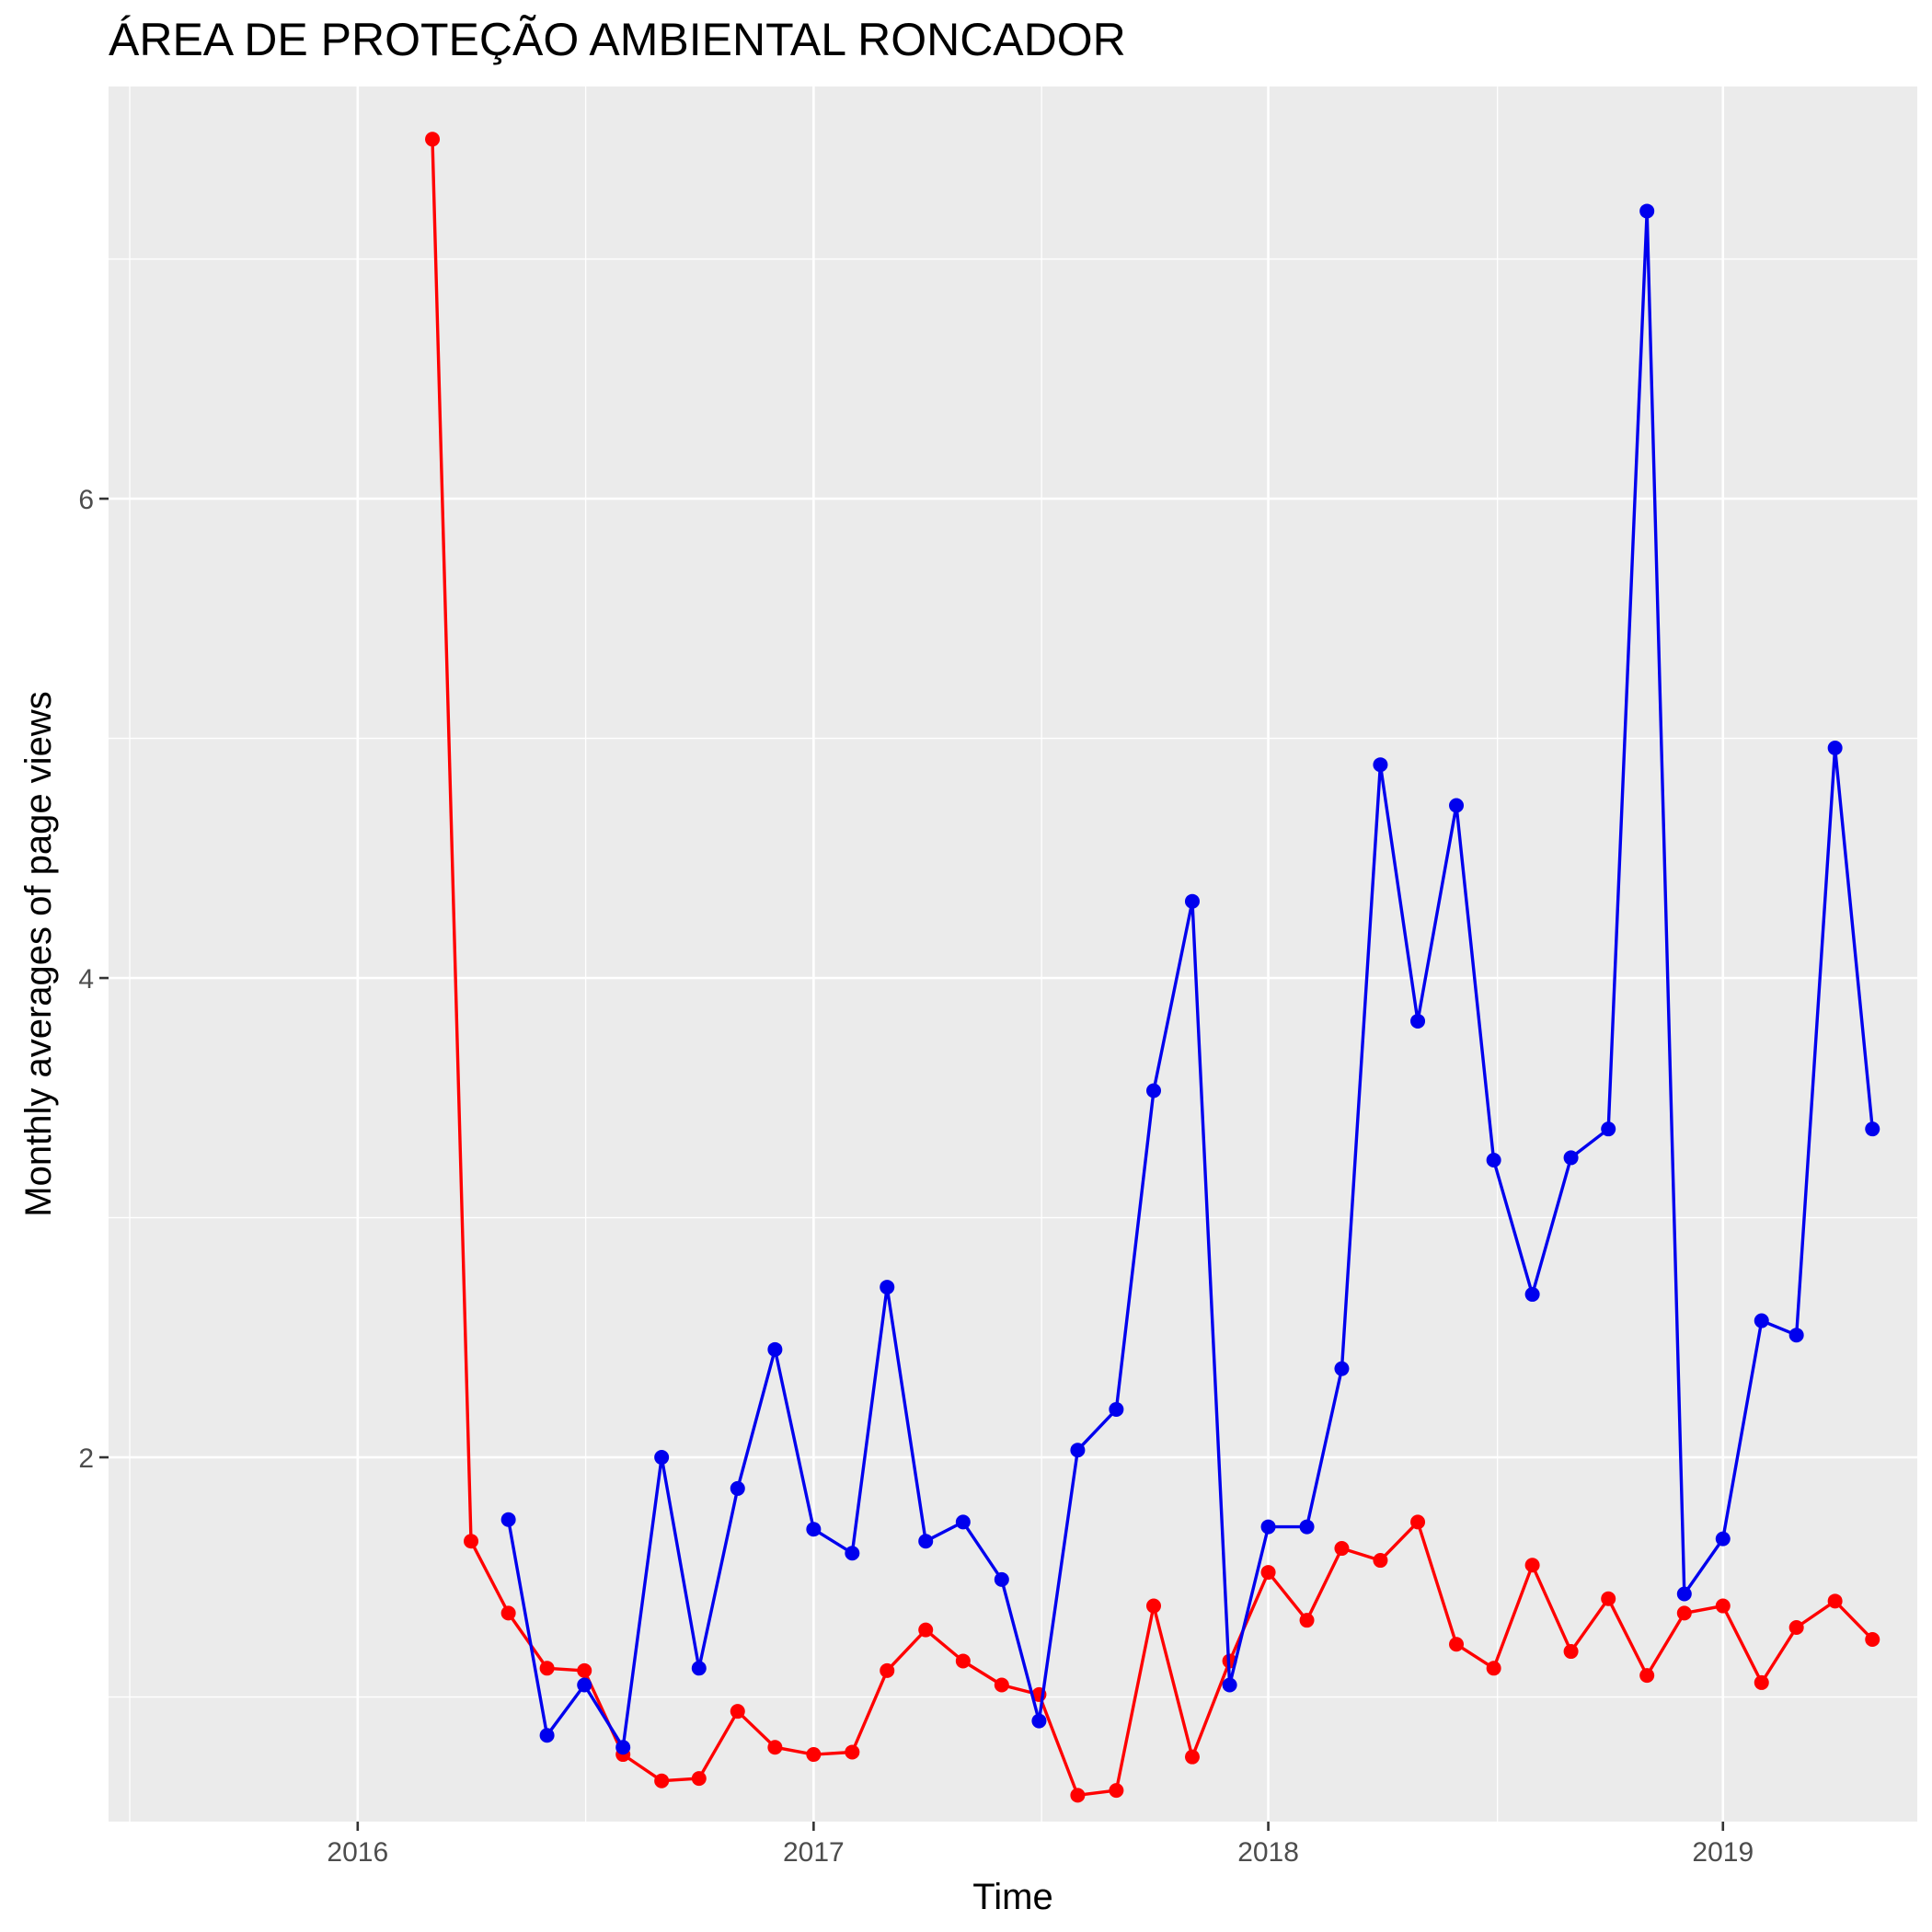 The height and width of the screenshot is (1932, 1932). Describe the element at coordinates (617, 39) in the screenshot. I see `chart-title: ÁREA DE PROTEÇÃO AMBIENTAL RONCADOR` at that location.